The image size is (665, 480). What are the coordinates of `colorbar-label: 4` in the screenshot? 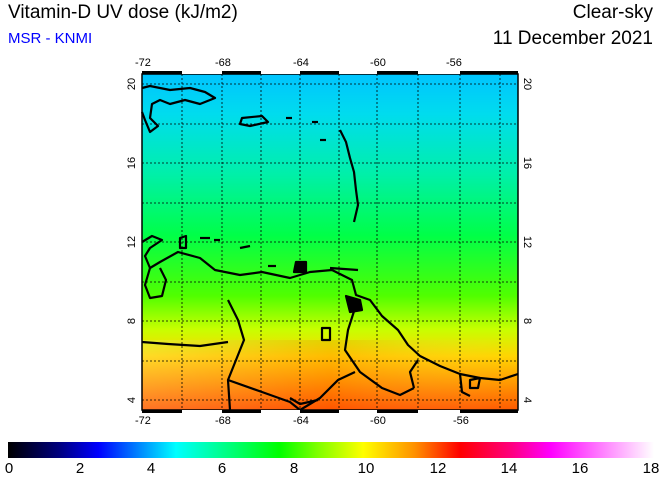 It's located at (151, 468).